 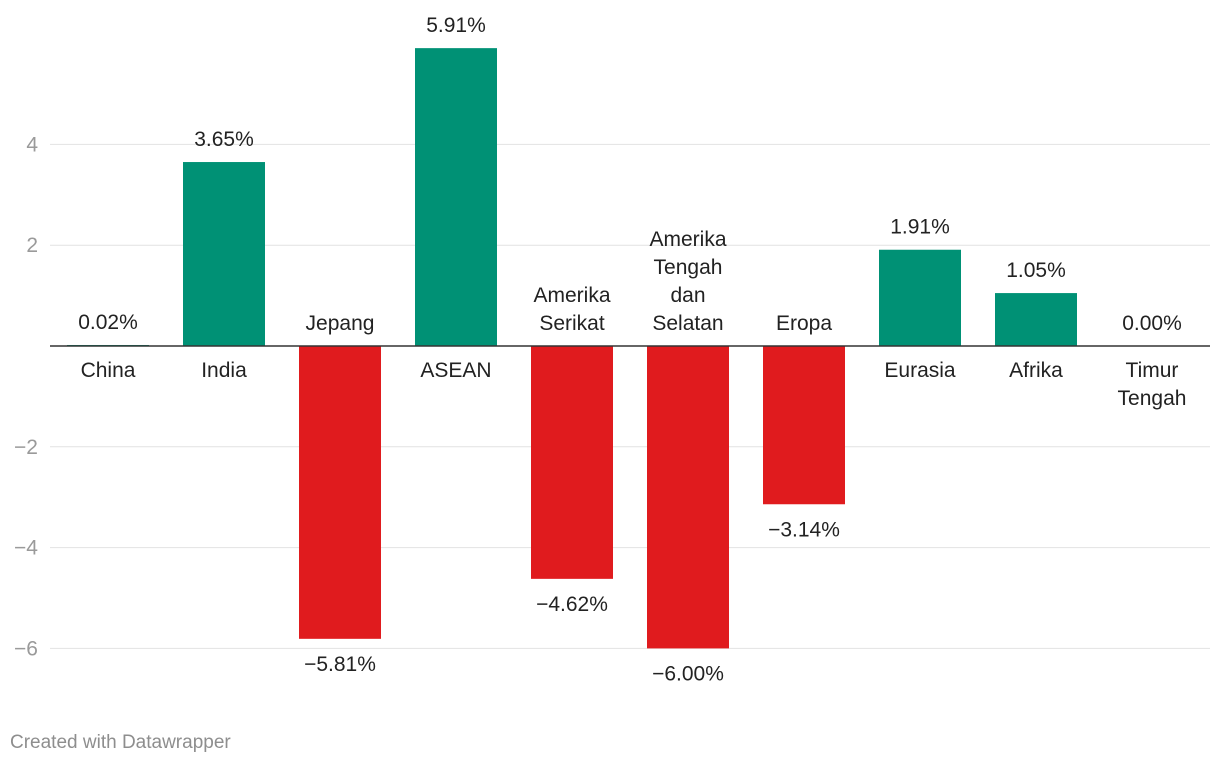 I want to click on data-label: 5.91%, so click(x=456, y=25).